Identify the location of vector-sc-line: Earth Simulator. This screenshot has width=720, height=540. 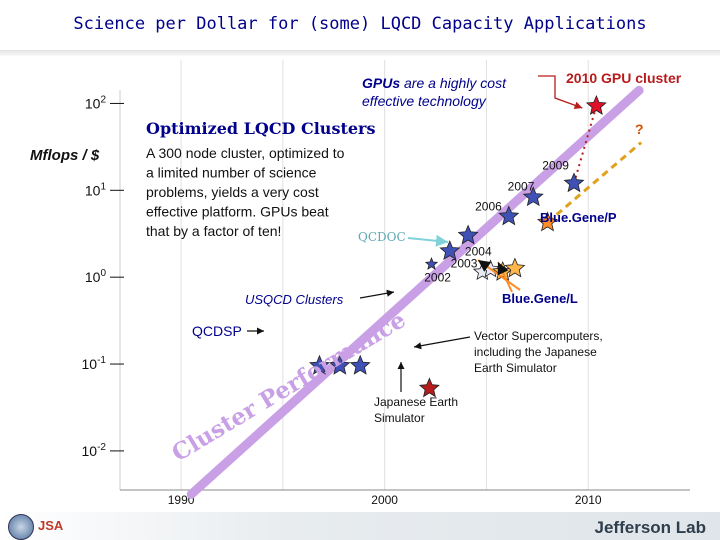
(515, 368).